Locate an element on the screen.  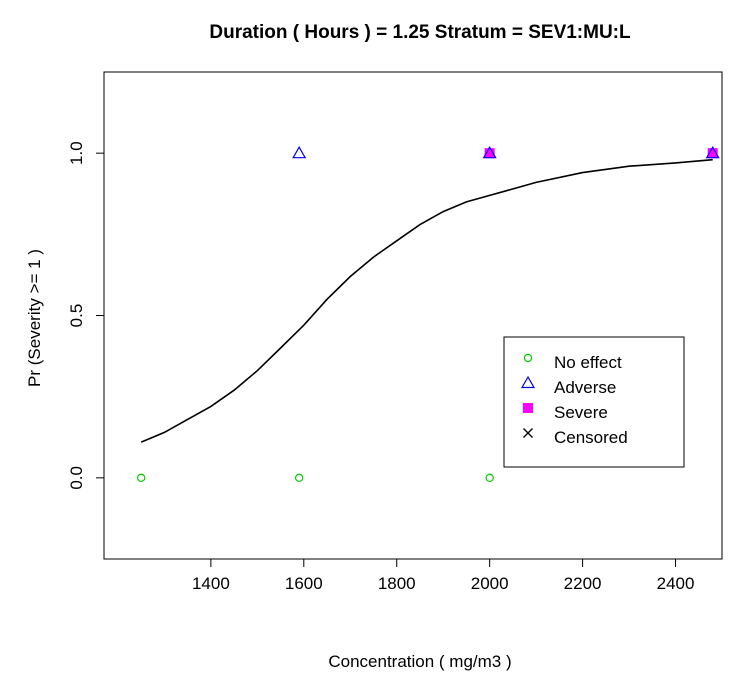
y-axis: 0.0 0.5 1.0 is located at coordinates (85, 315).